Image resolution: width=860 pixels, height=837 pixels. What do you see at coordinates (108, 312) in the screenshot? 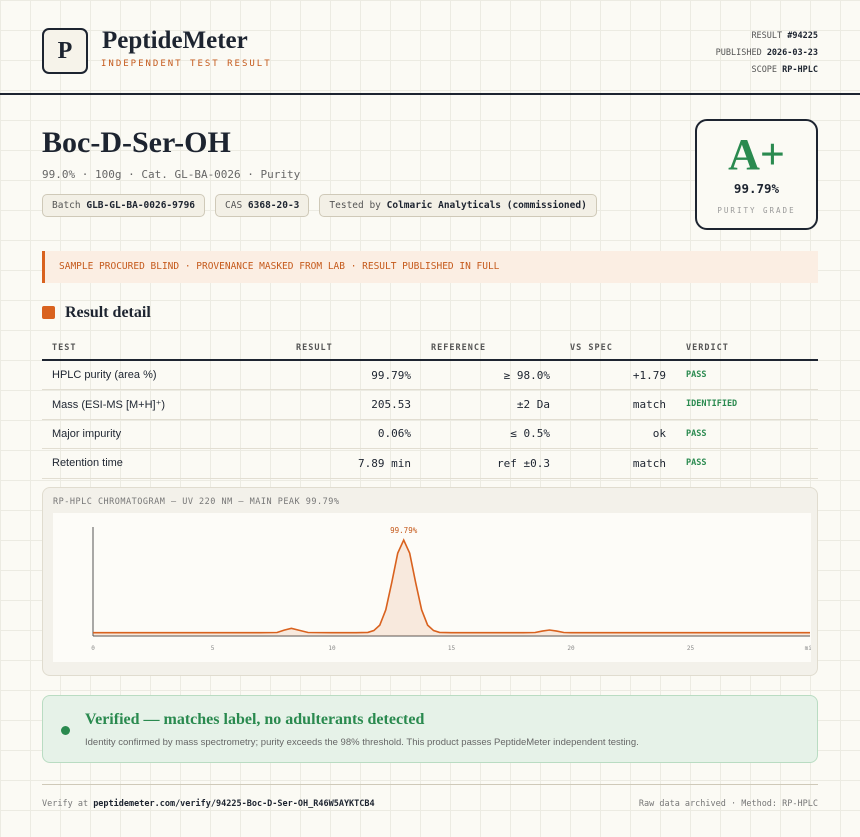
I see `section-title: Result detail` at bounding box center [108, 312].